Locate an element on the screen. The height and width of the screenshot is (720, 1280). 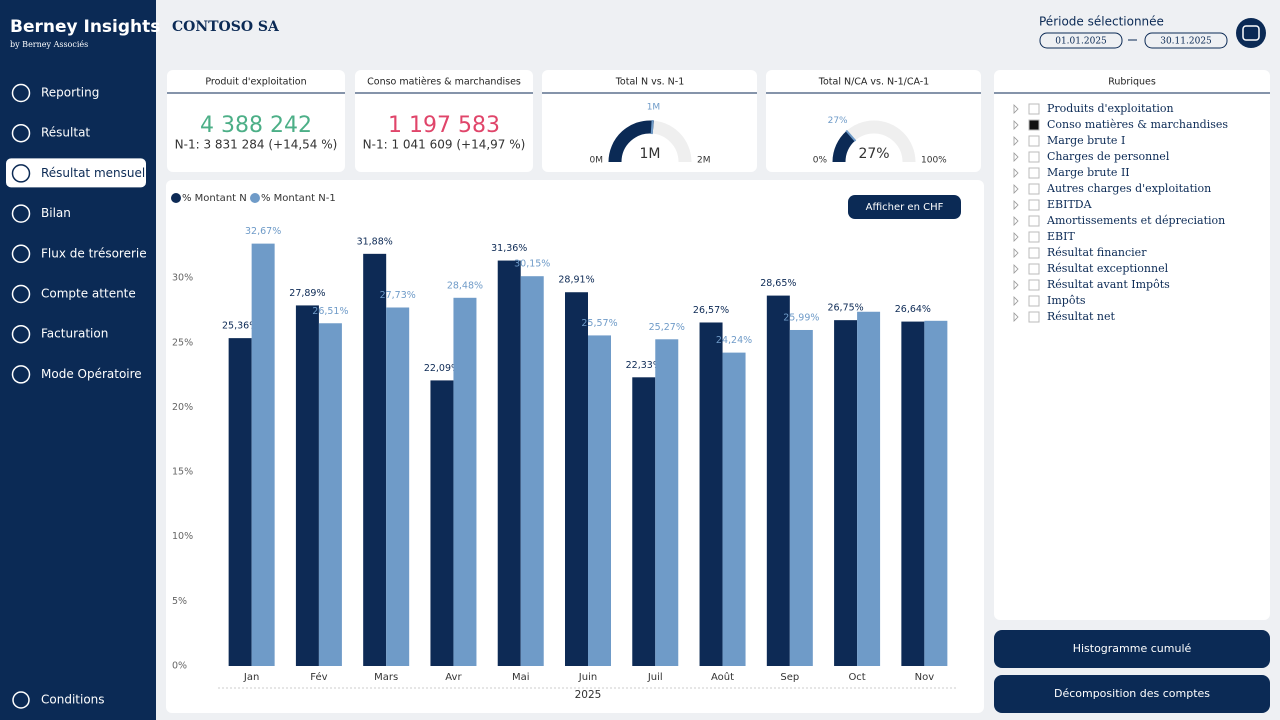
nav-active is located at coordinates (76, 173).